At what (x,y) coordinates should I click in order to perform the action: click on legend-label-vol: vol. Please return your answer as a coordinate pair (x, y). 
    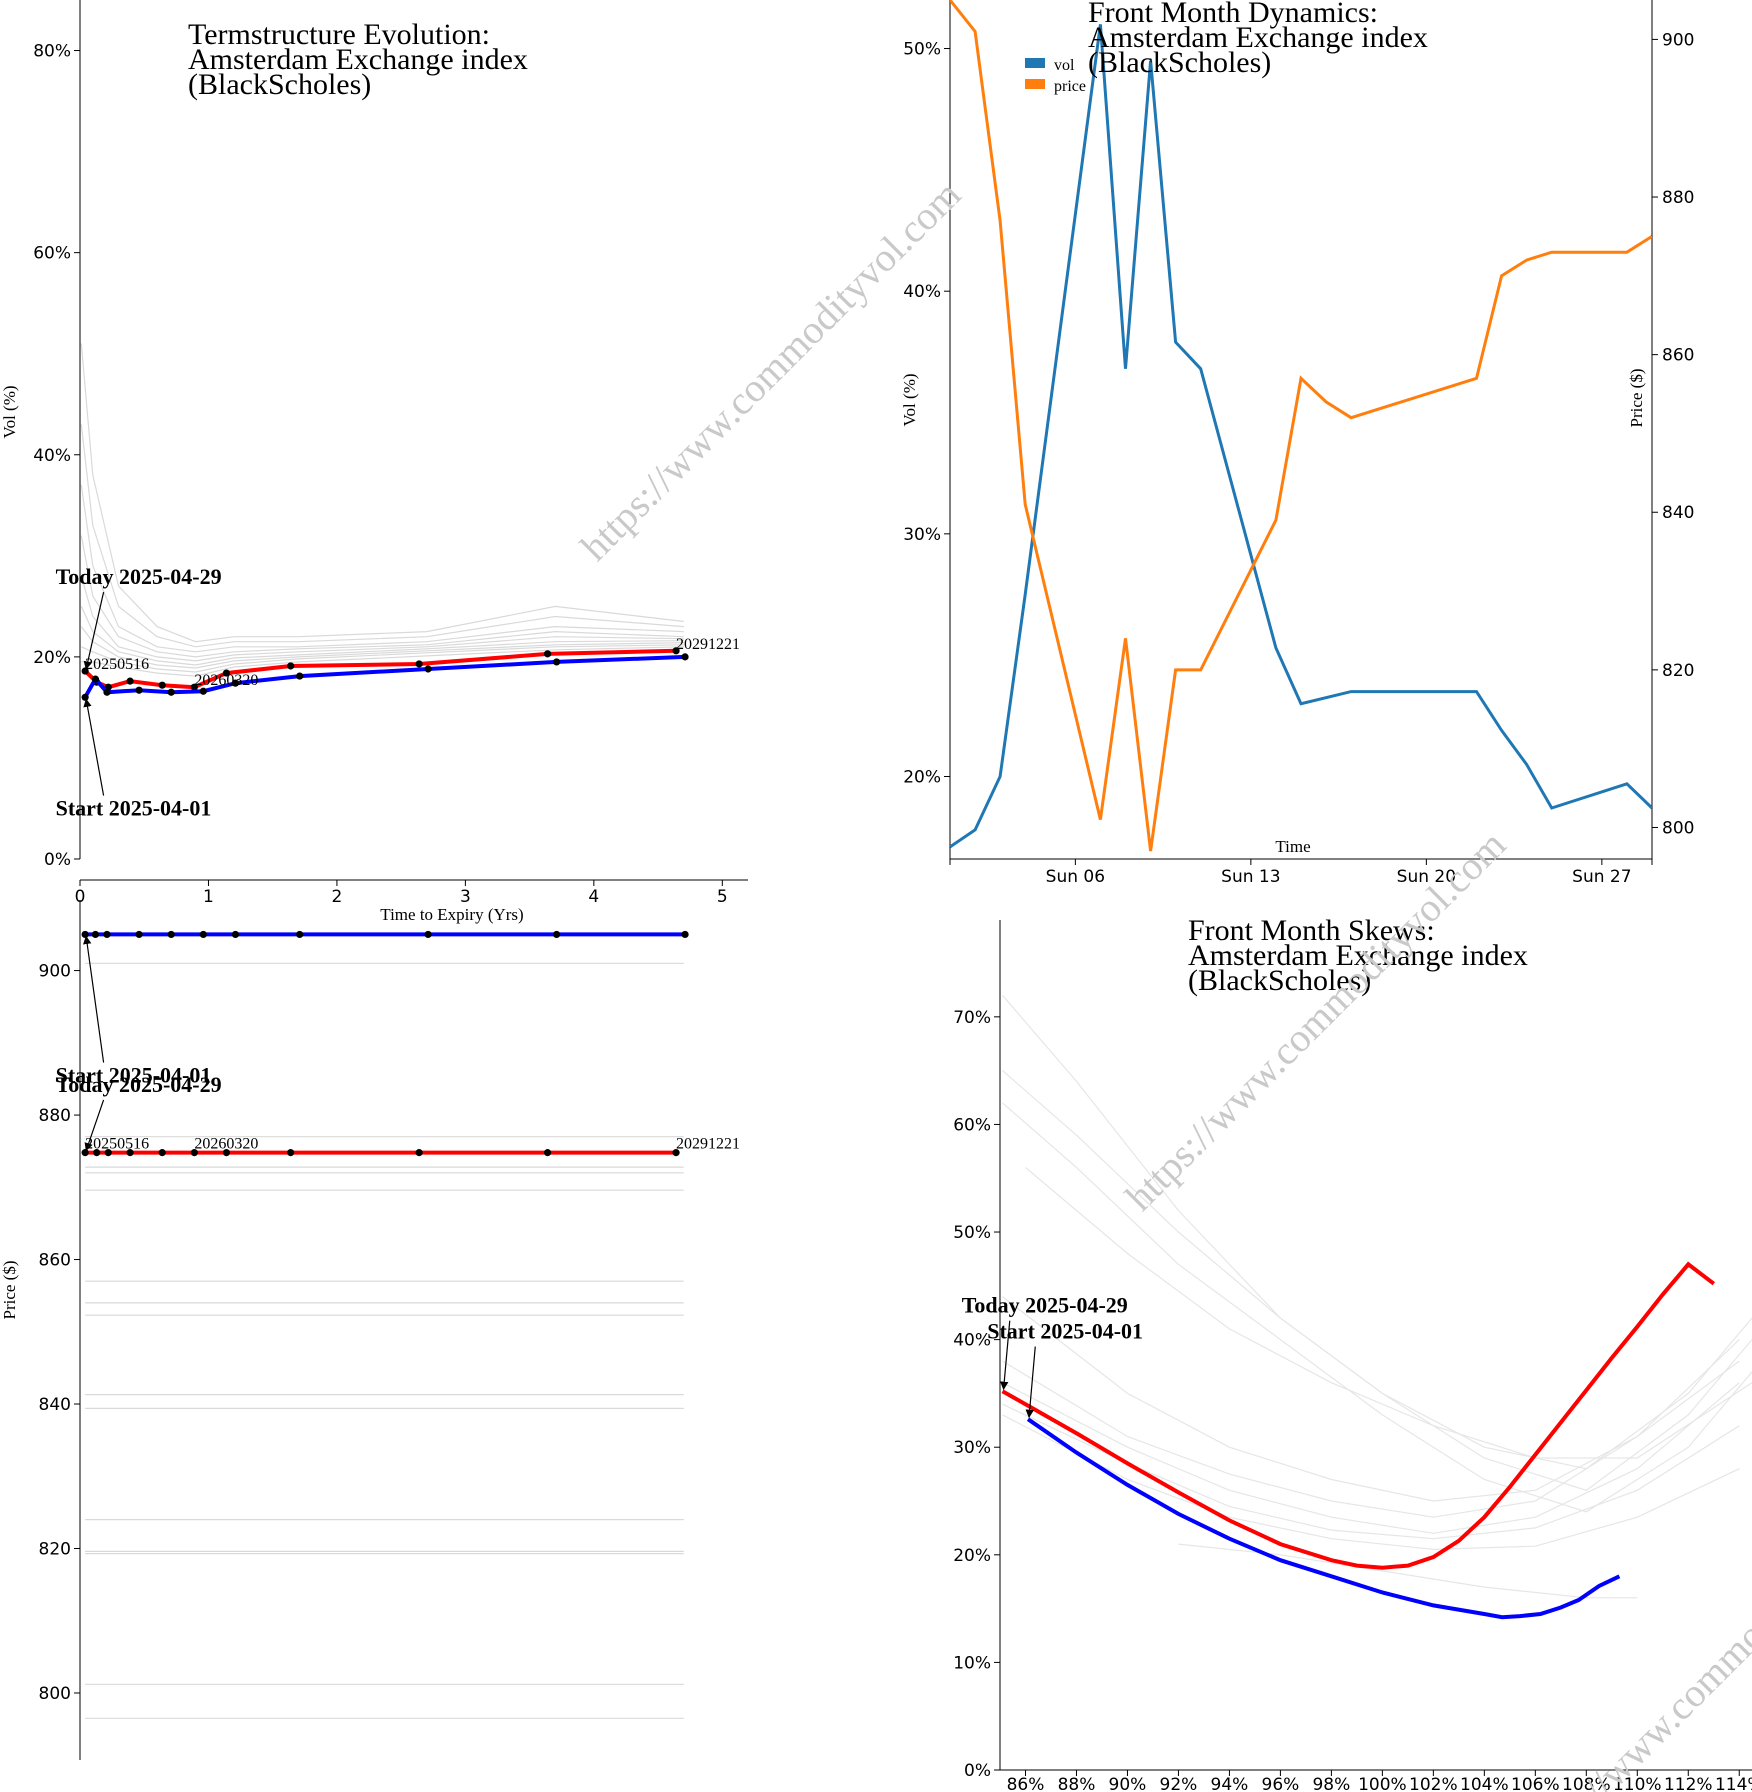
    Looking at the image, I should click on (1064, 65).